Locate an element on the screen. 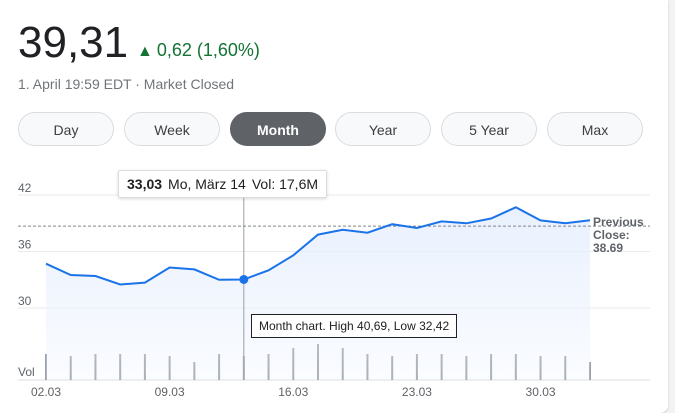  x-tick-label: 02.03 is located at coordinates (46, 392).